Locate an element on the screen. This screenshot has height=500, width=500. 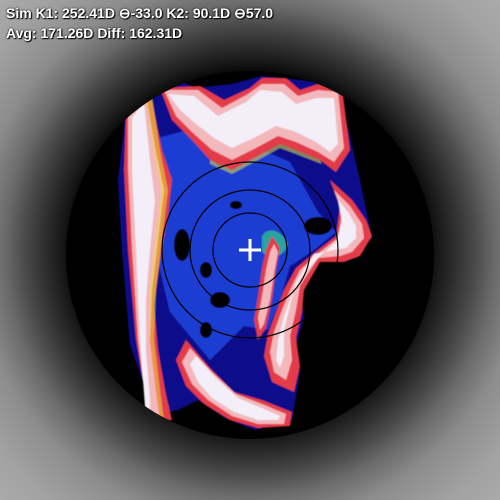
ring-outer is located at coordinates (250, 250).